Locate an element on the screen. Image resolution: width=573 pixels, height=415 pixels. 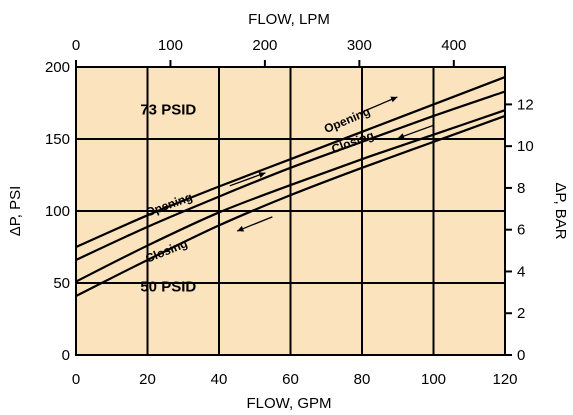
bottom-tick-label: 120 is located at coordinates (504, 379).